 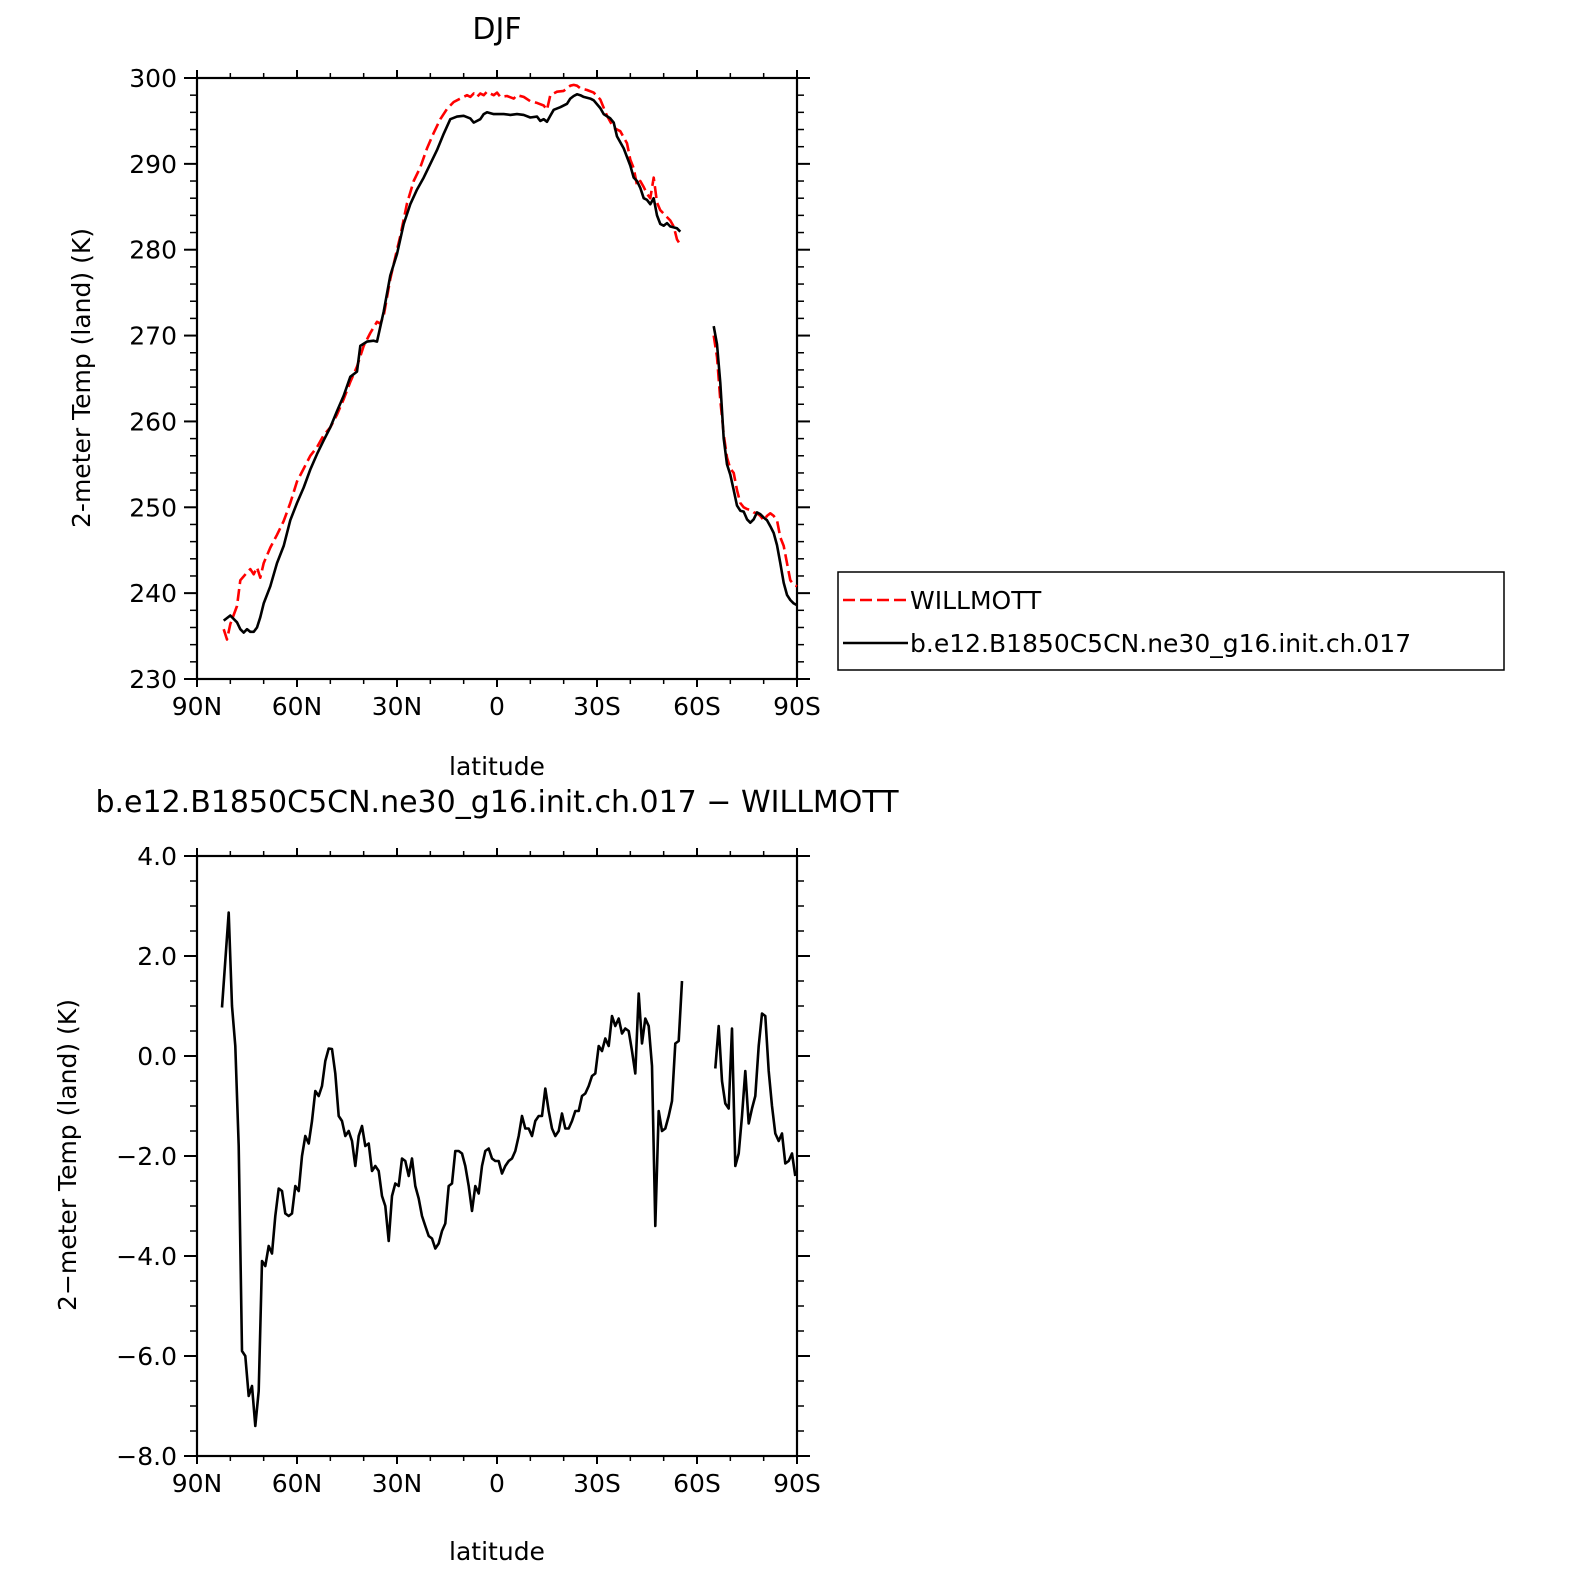 What do you see at coordinates (496, 29) in the screenshot?
I see `top-chart-title: DJF` at bounding box center [496, 29].